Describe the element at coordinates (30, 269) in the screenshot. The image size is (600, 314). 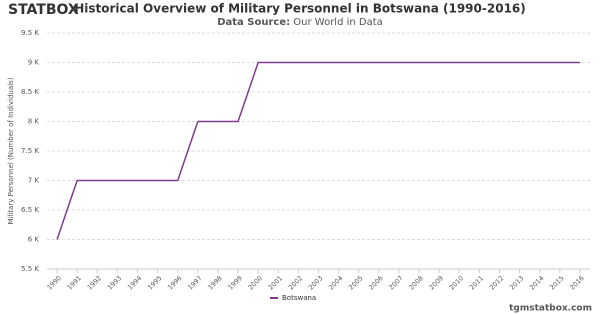
I see `y-tick-label: 5.5 K` at that location.